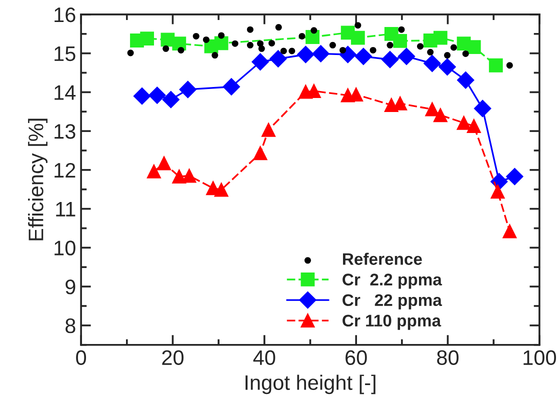 The image size is (559, 413). What do you see at coordinates (65, 14) in the screenshot?
I see `y-tick-label: 16` at bounding box center [65, 14].